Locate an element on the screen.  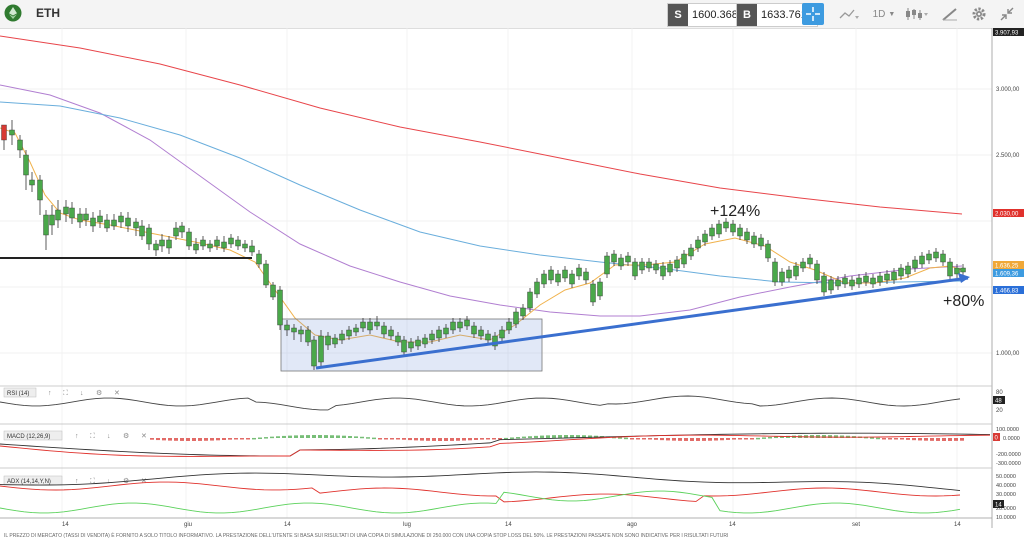
sell-price-button: S 1600.3683 is located at coordinates (708, 15).